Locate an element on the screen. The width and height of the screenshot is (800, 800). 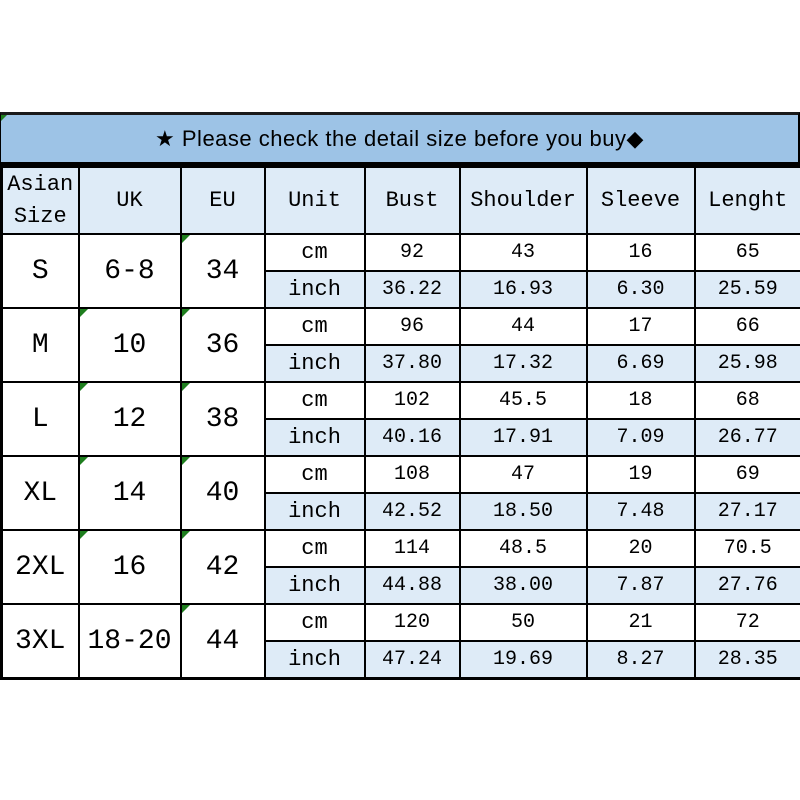
row-m-cm: M 10 36 cm 96 44 17 66 is located at coordinates (400, 345).